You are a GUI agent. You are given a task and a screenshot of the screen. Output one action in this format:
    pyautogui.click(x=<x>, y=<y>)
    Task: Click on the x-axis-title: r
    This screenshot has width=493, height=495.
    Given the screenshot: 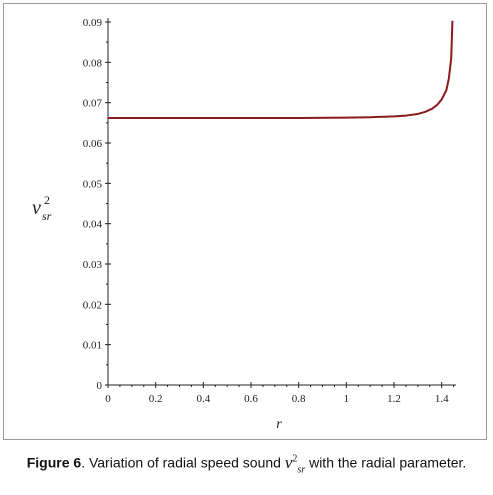 What is the action you would take?
    pyautogui.click(x=279, y=424)
    